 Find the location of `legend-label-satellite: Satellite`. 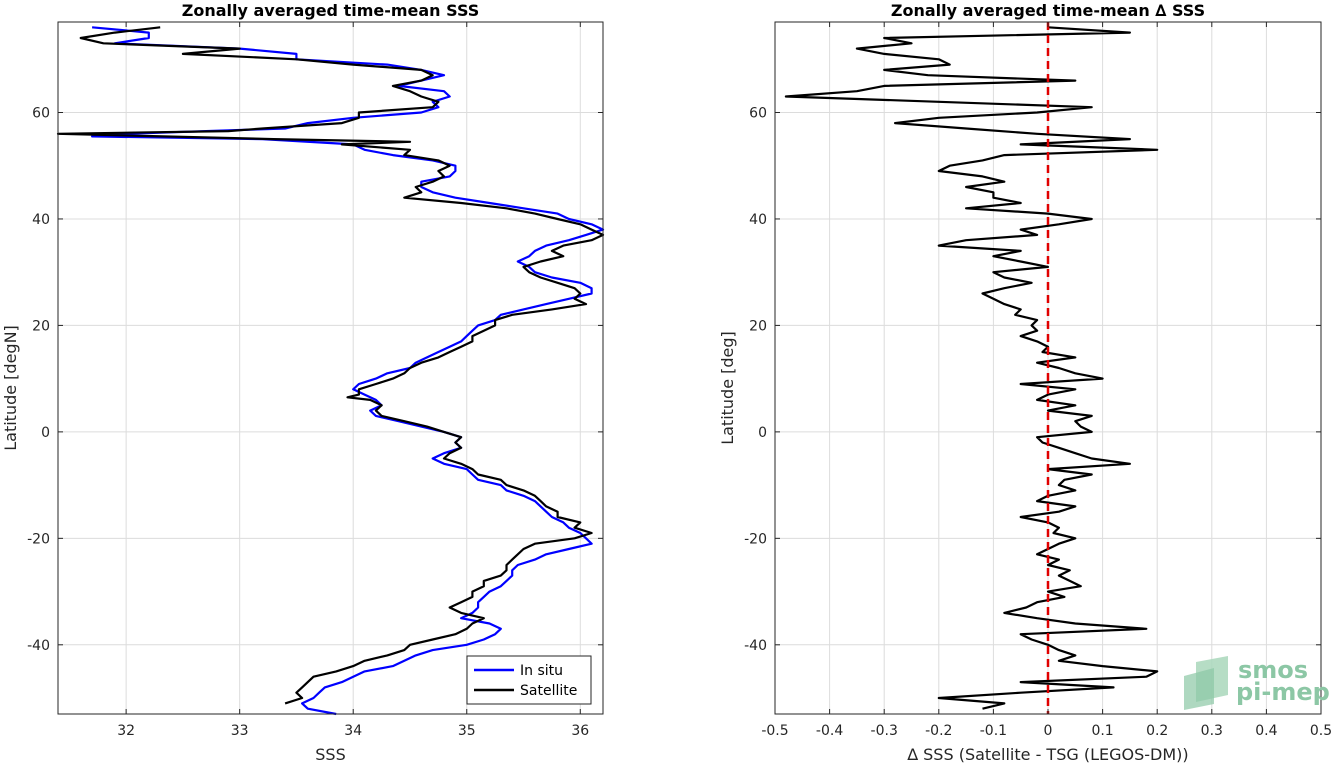

legend-label-satellite: Satellite is located at coordinates (548, 691).